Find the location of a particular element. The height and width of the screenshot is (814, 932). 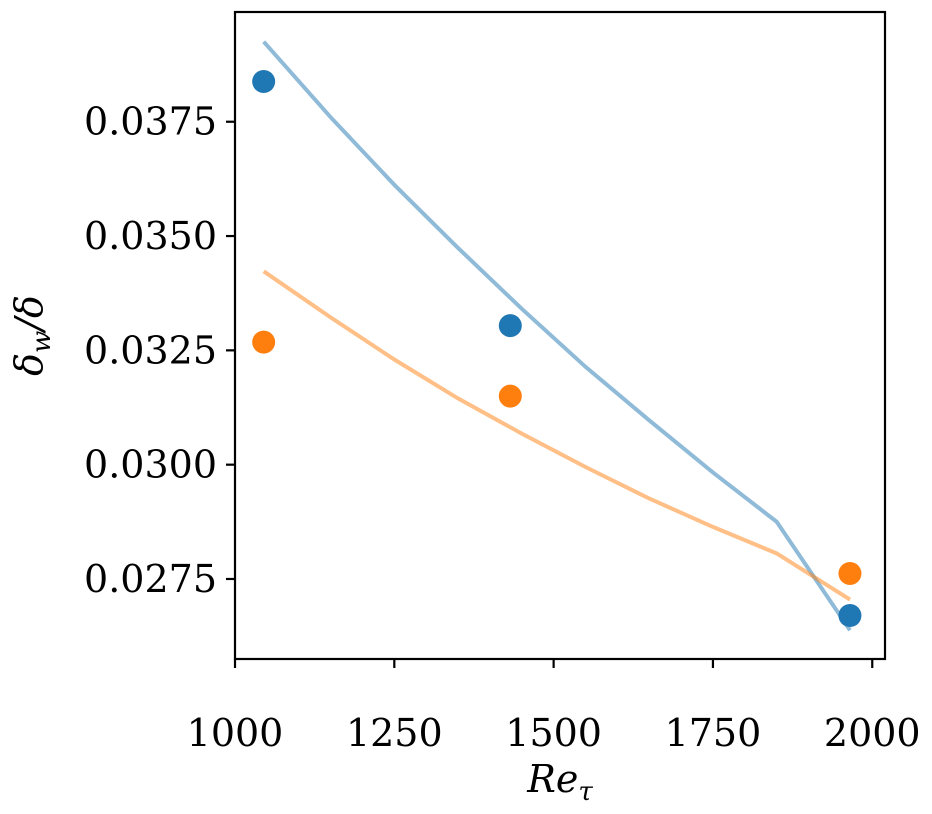

y-axis-label-rest: /δ is located at coordinates (29, 315).